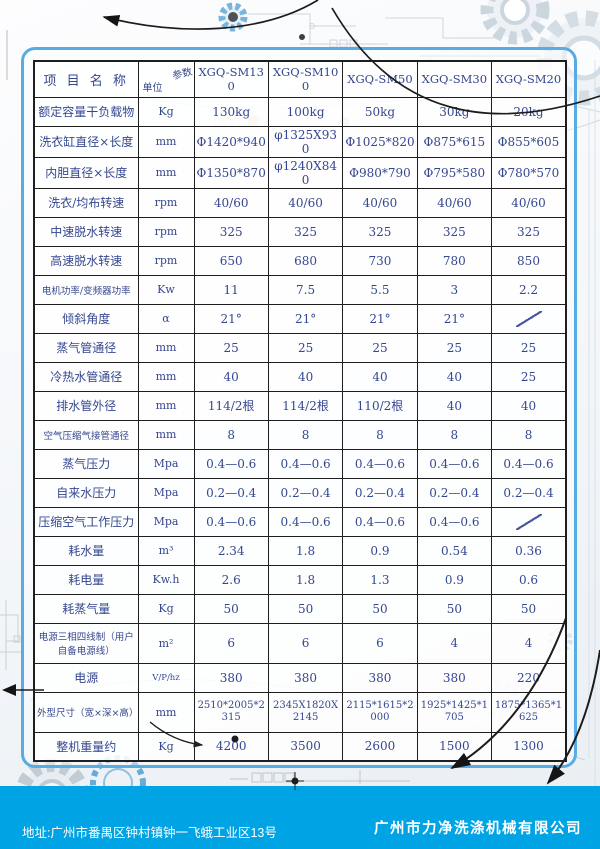  What do you see at coordinates (454, 289) in the screenshot?
I see `spec-value: 3` at bounding box center [454, 289].